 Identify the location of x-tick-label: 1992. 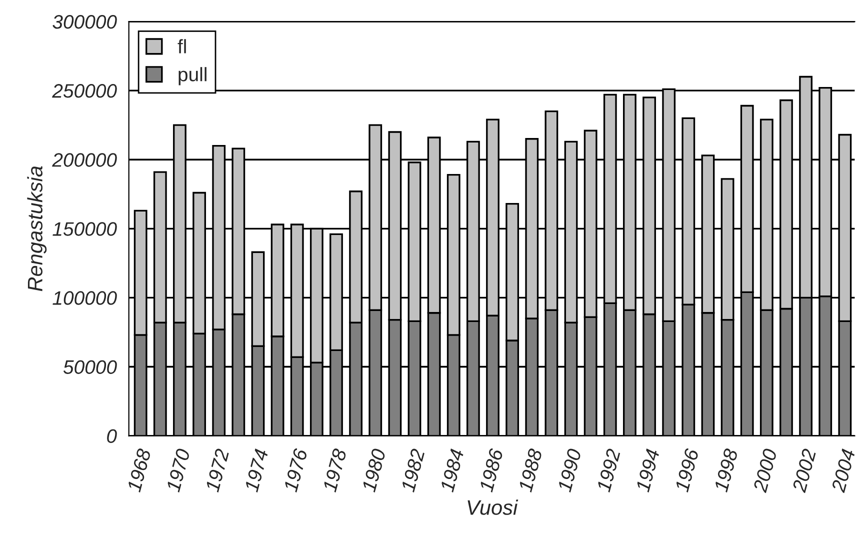
(608, 470).